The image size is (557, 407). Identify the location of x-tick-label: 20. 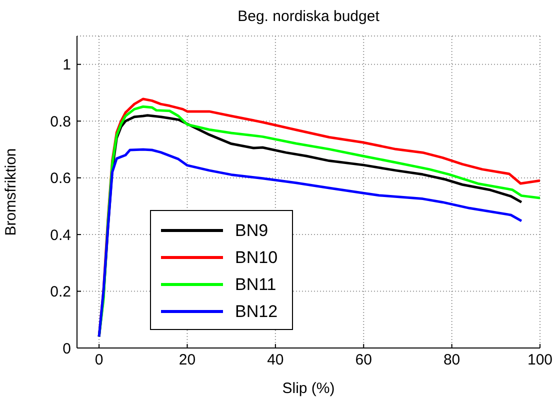
(187, 360).